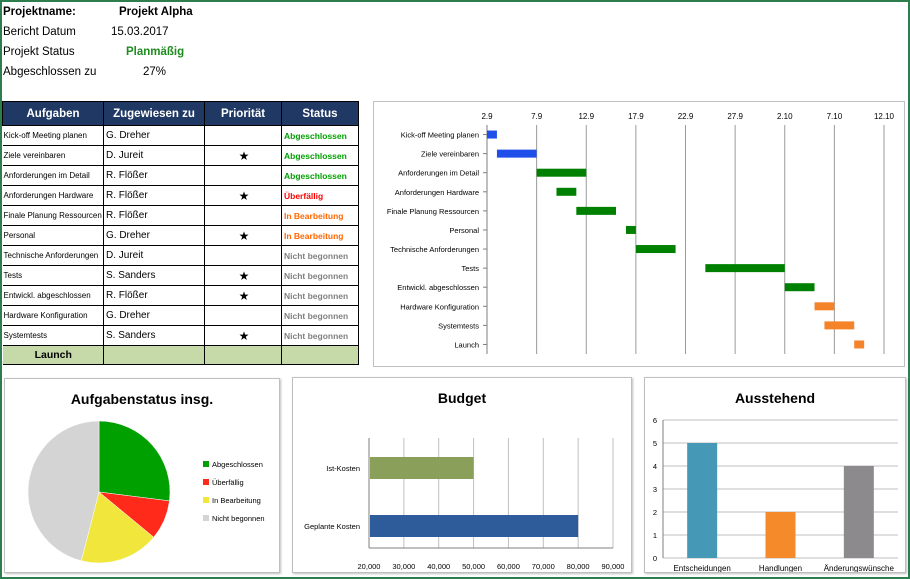  Describe the element at coordinates (53, 255) in the screenshot. I see `task-name-cell: Technische Anforderungen` at that location.